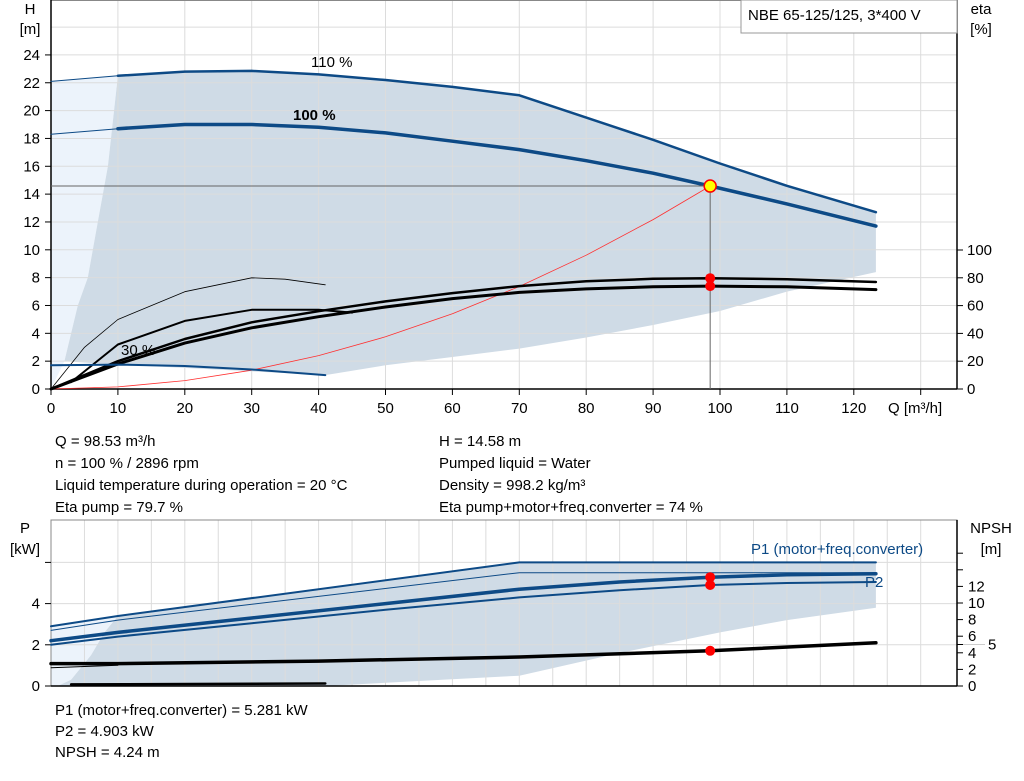 The height and width of the screenshot is (781, 1024). What do you see at coordinates (874, 582) in the screenshot?
I see `label-p2: P2` at bounding box center [874, 582].